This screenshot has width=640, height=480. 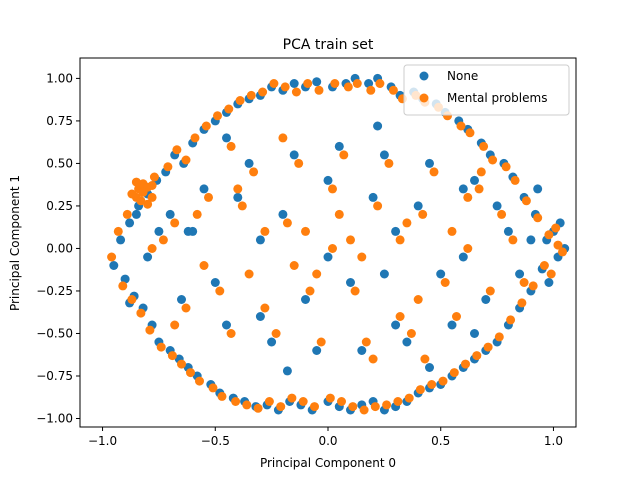 I want to click on legend-label-mental-problems: Mental problems, so click(x=497, y=98).